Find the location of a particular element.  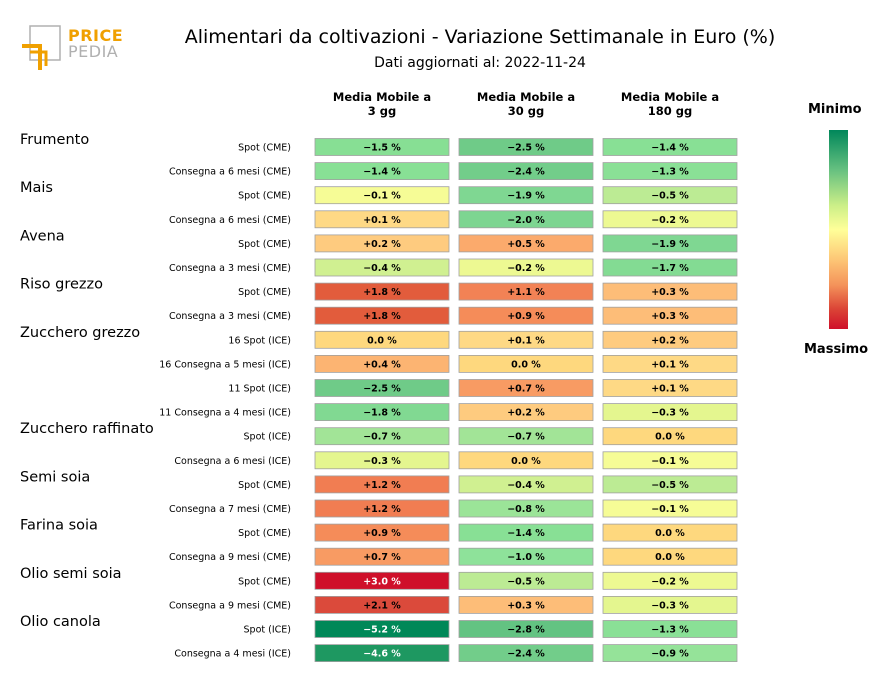

cell-value: −1.8 % is located at coordinates (382, 413).